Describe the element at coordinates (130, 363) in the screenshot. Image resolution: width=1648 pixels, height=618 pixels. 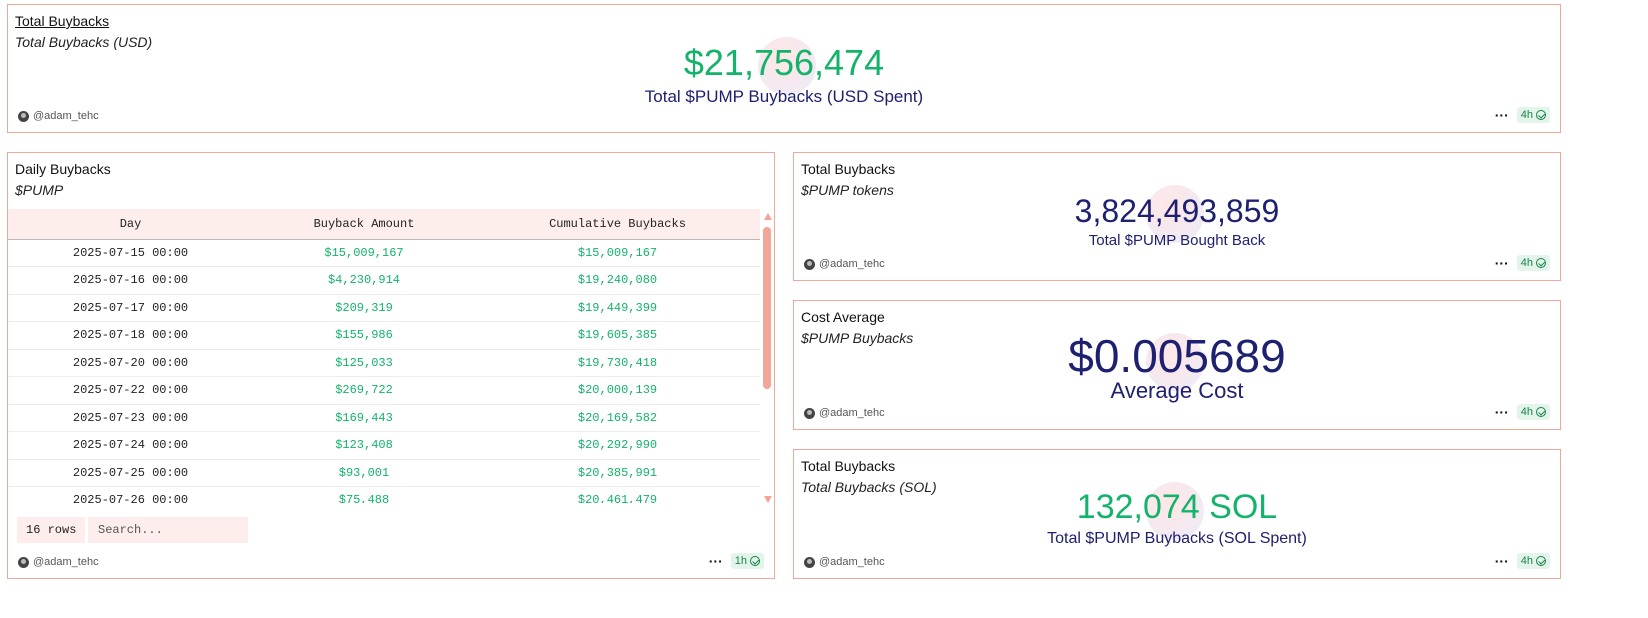
I see `cell-day: 2025-07-20 00:00` at that location.